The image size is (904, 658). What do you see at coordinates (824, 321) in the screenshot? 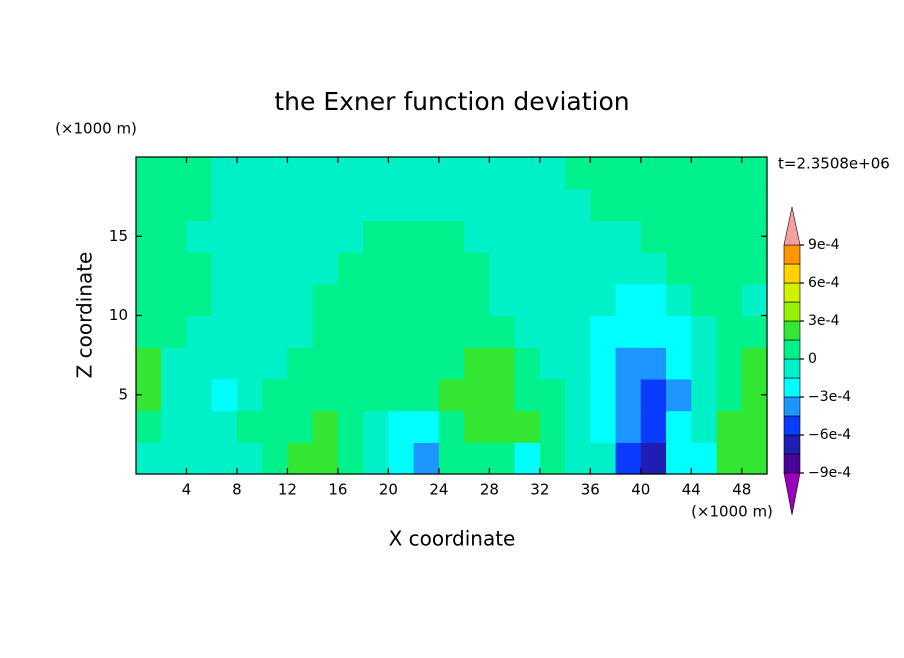
I see `colorbar-tick-label: 3e-4` at bounding box center [824, 321].